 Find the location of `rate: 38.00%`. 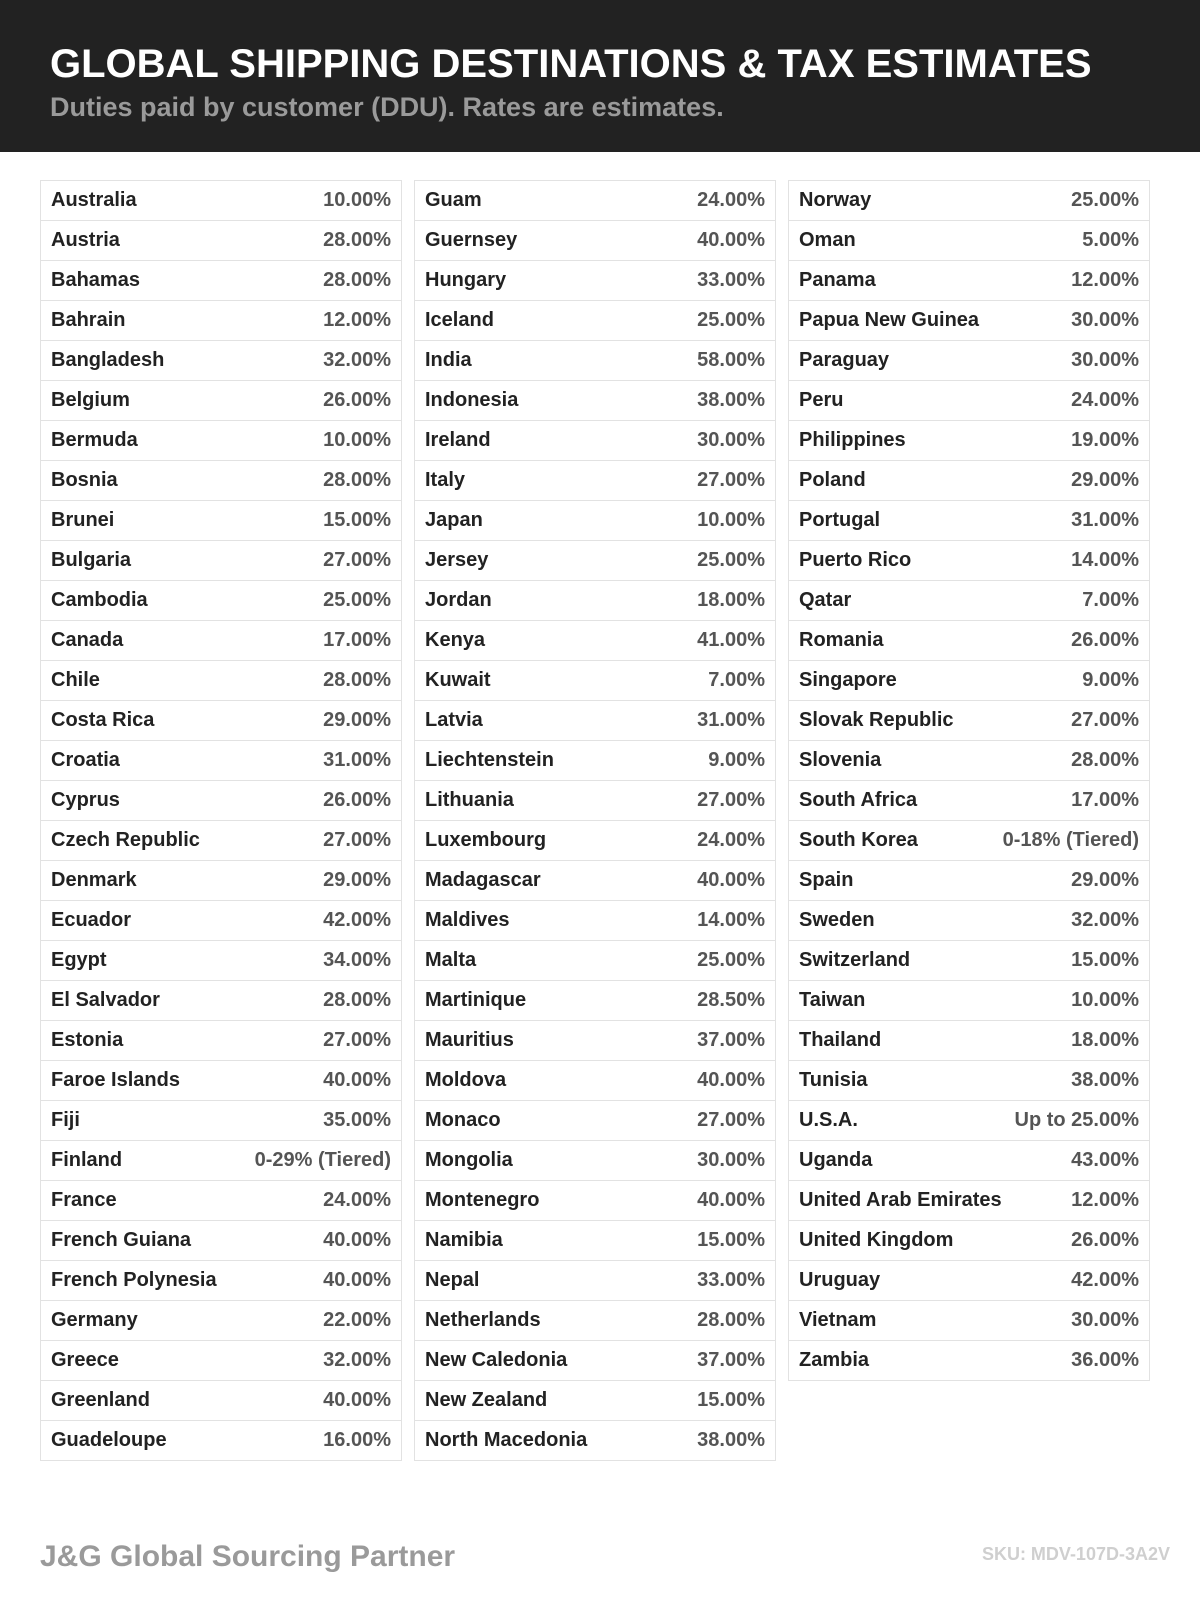

rate: 38.00% is located at coordinates (1105, 1080).